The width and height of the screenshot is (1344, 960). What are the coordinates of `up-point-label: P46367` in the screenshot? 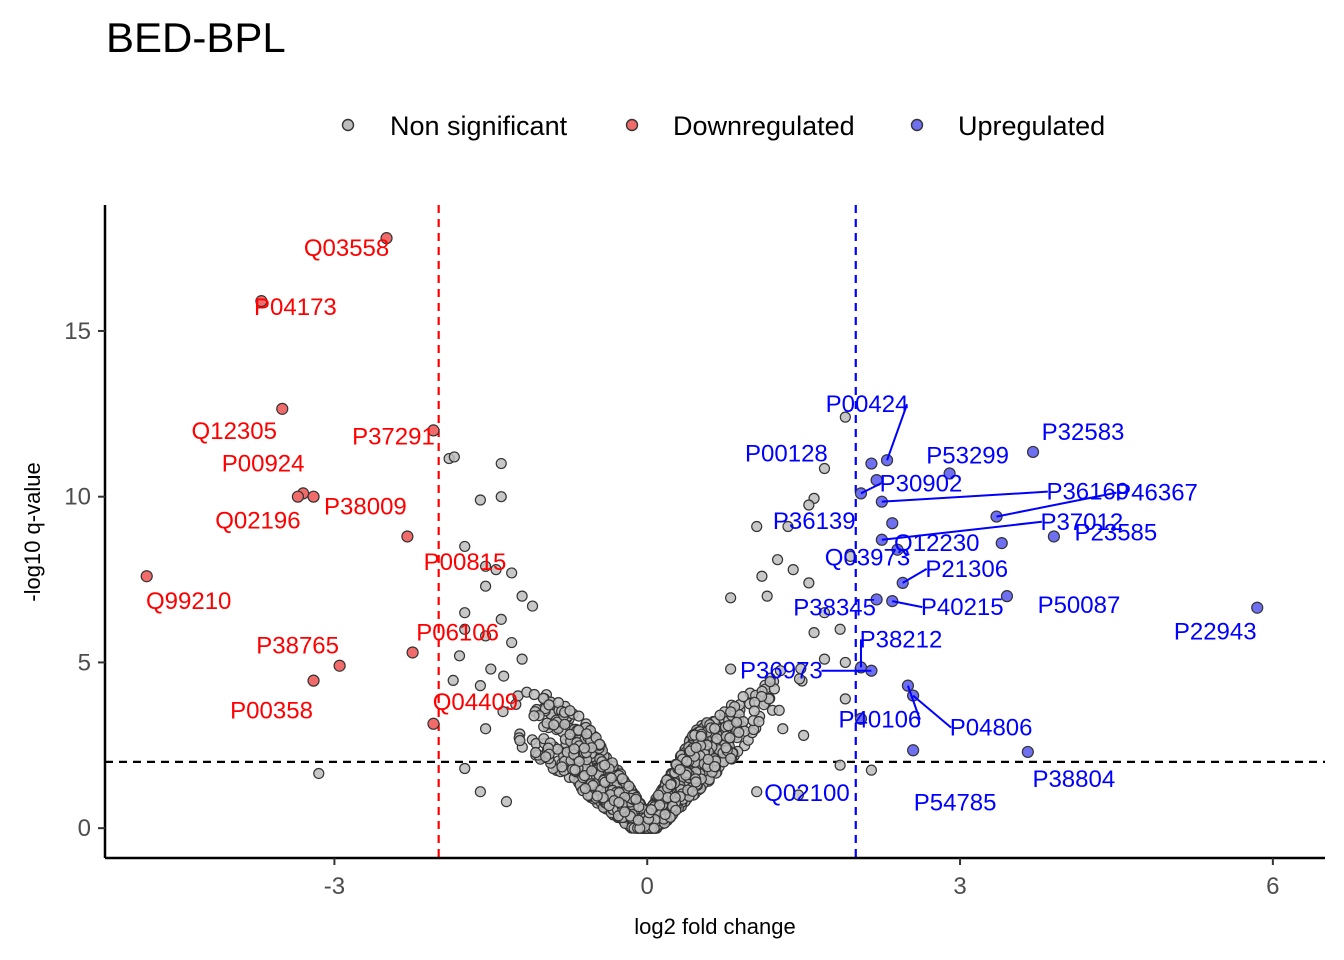 It's located at (1156, 493).